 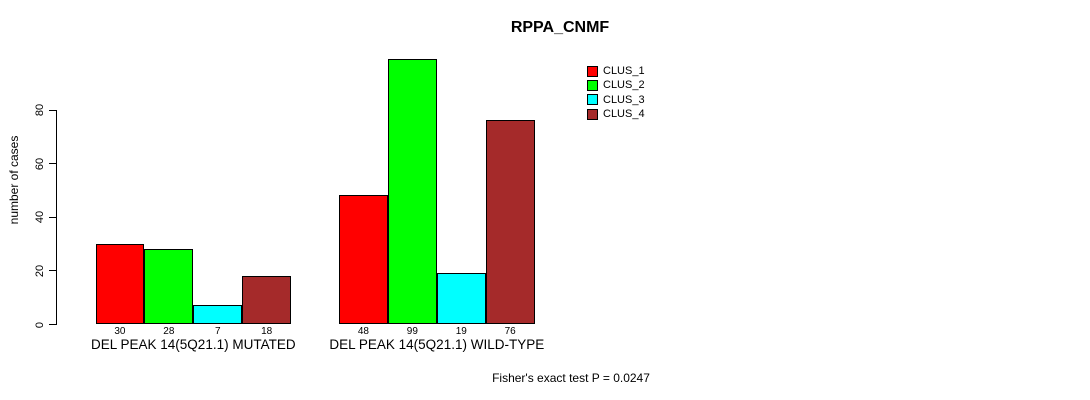 I want to click on bar-value-label: 7, so click(x=217, y=331).